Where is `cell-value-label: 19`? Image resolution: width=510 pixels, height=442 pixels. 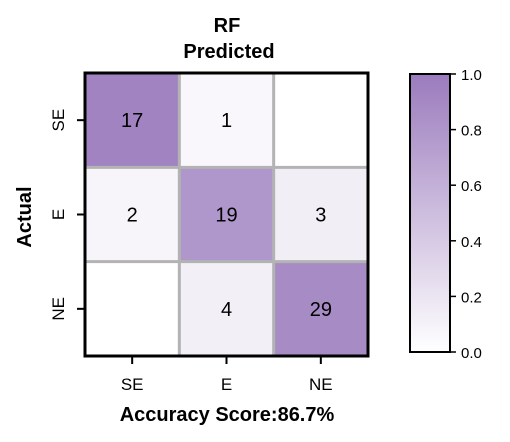
cell-value-label: 19 is located at coordinates (226, 216).